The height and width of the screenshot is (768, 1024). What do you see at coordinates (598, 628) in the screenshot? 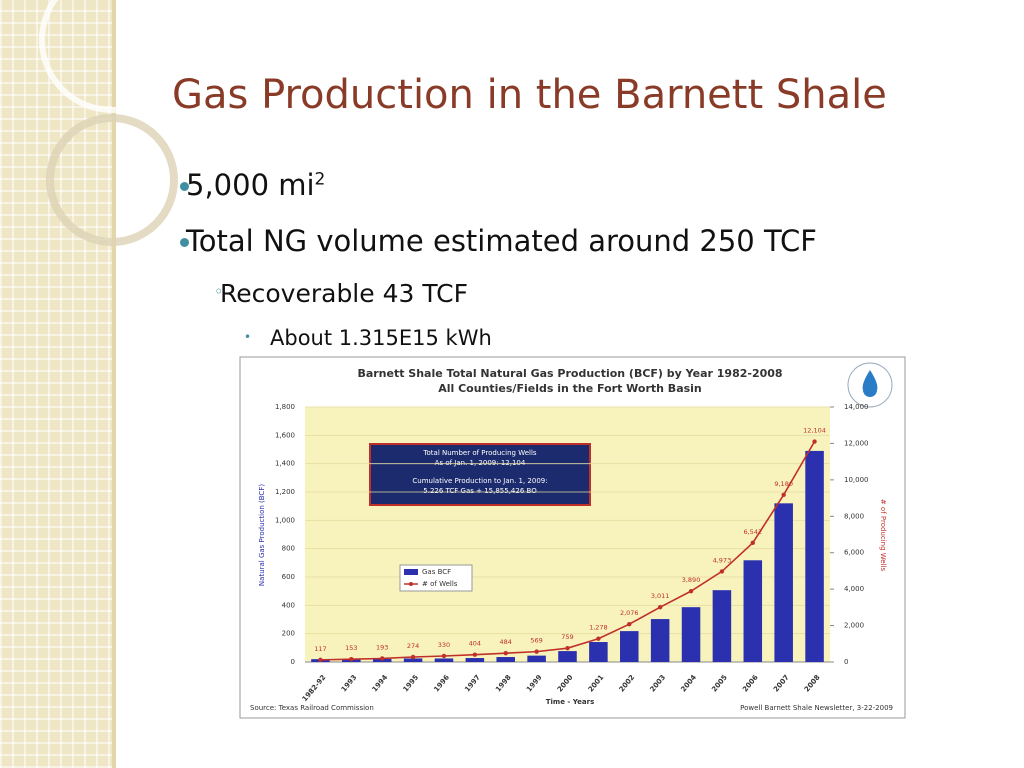
I see `data-label: 1,278` at bounding box center [598, 628].